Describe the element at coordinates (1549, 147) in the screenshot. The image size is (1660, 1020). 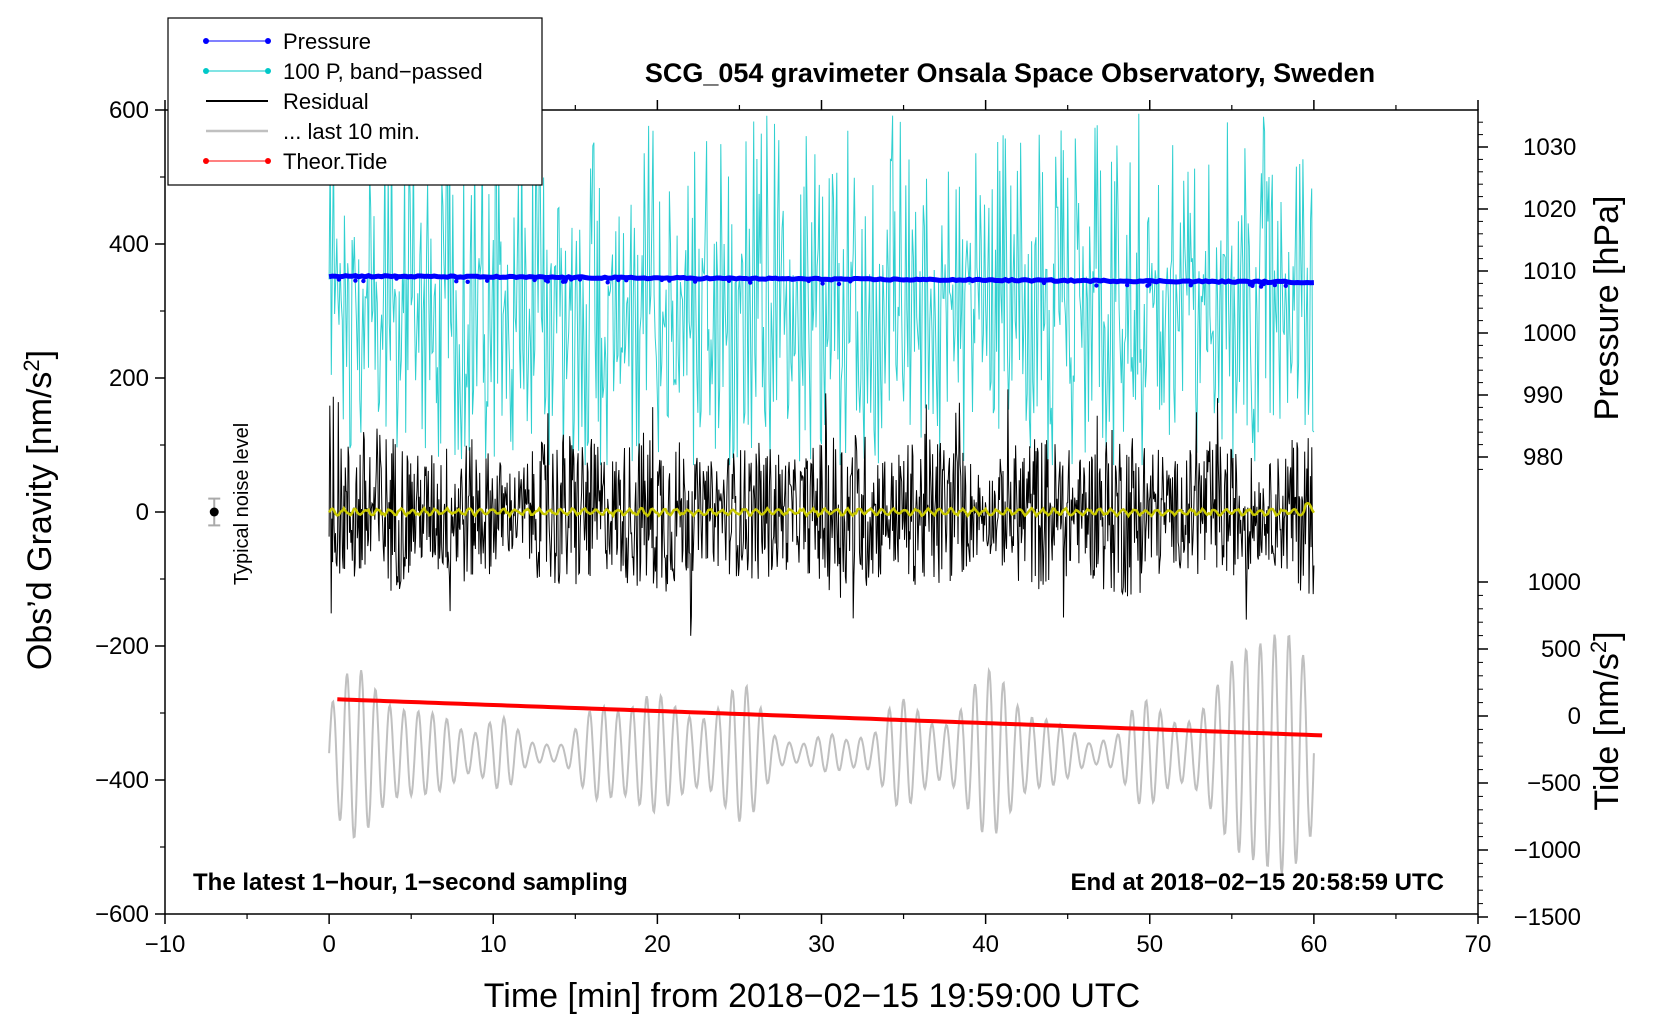
I see `pressure-tick-label: 1030` at that location.